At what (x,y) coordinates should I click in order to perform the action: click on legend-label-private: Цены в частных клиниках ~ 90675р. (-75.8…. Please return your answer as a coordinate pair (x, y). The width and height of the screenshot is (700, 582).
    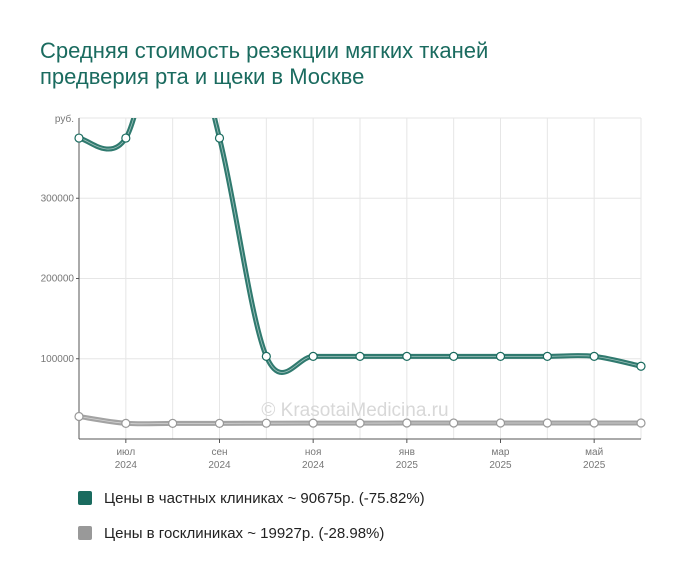
    Looking at the image, I should click on (264, 498).